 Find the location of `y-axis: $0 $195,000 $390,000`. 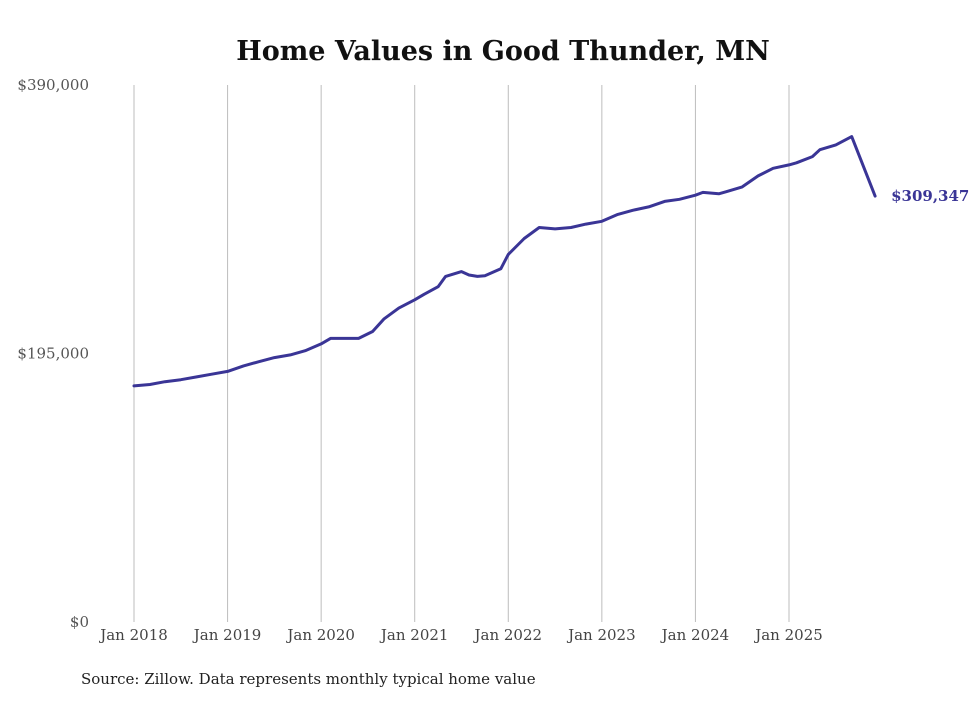

y-axis: $0 $195,000 $390,000 is located at coordinates (53, 353).